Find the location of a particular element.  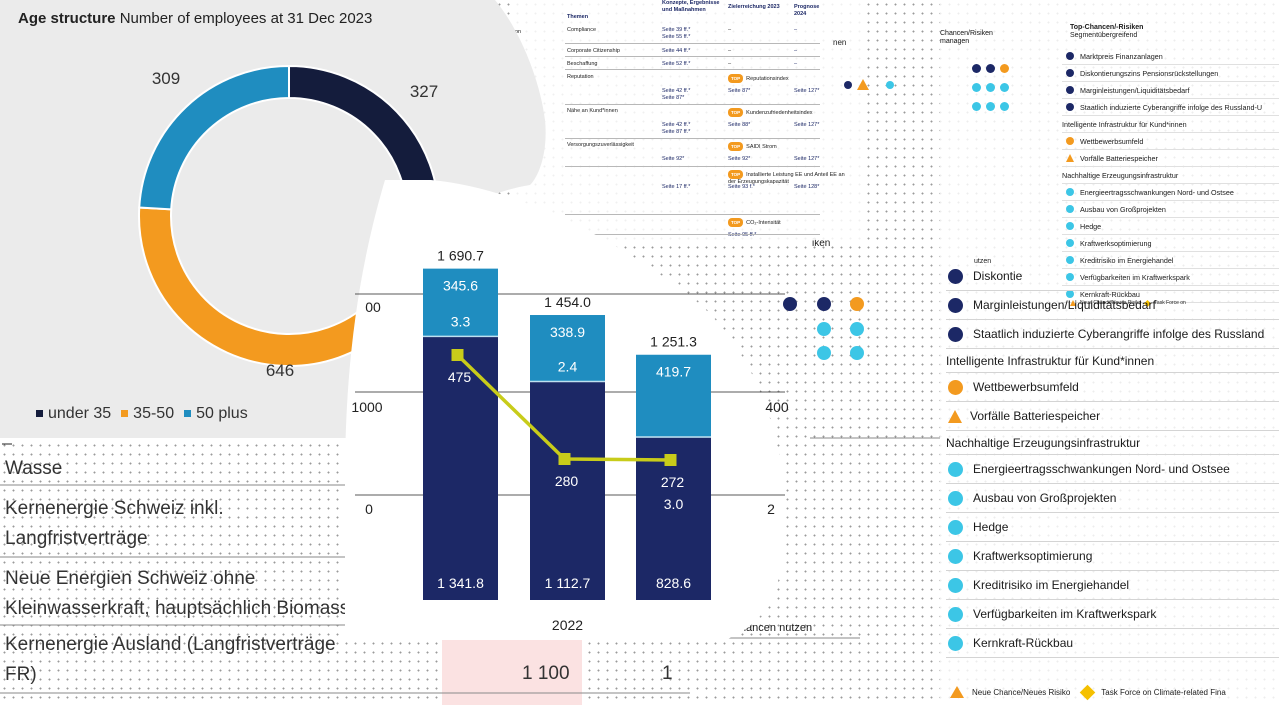

axis-tick-label: 0 is located at coordinates (369, 509).